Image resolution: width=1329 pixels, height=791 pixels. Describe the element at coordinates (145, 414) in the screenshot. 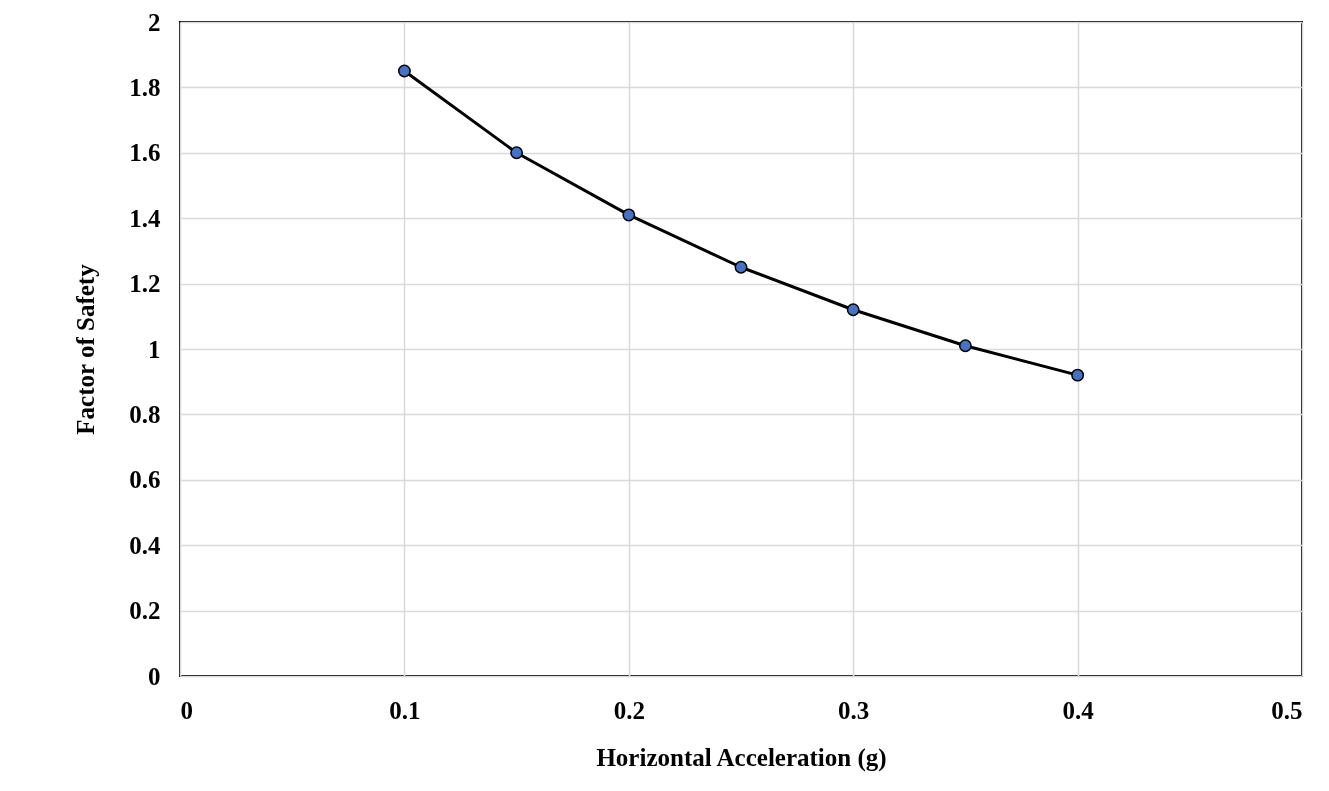

I see `y-tick-label: 0.8` at that location.